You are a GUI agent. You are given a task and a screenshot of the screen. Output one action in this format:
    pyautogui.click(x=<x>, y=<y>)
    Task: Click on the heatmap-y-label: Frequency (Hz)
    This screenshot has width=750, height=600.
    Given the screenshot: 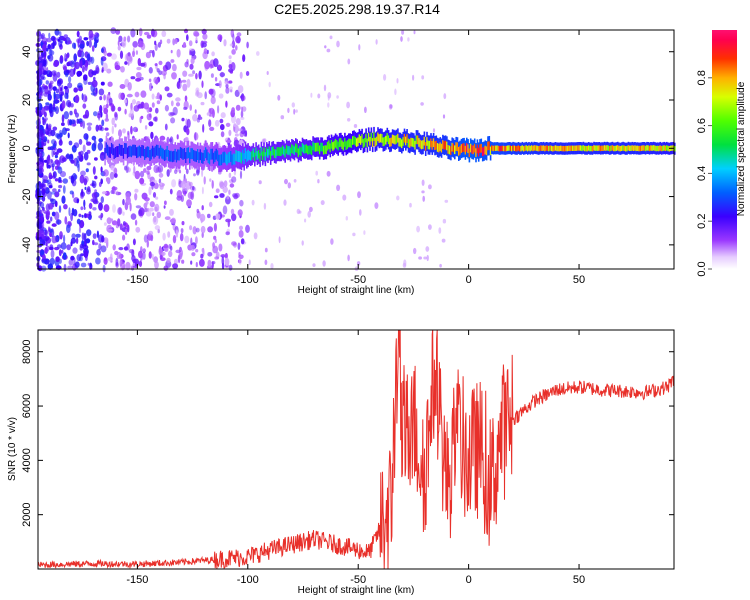 What is the action you would take?
    pyautogui.click(x=12, y=149)
    